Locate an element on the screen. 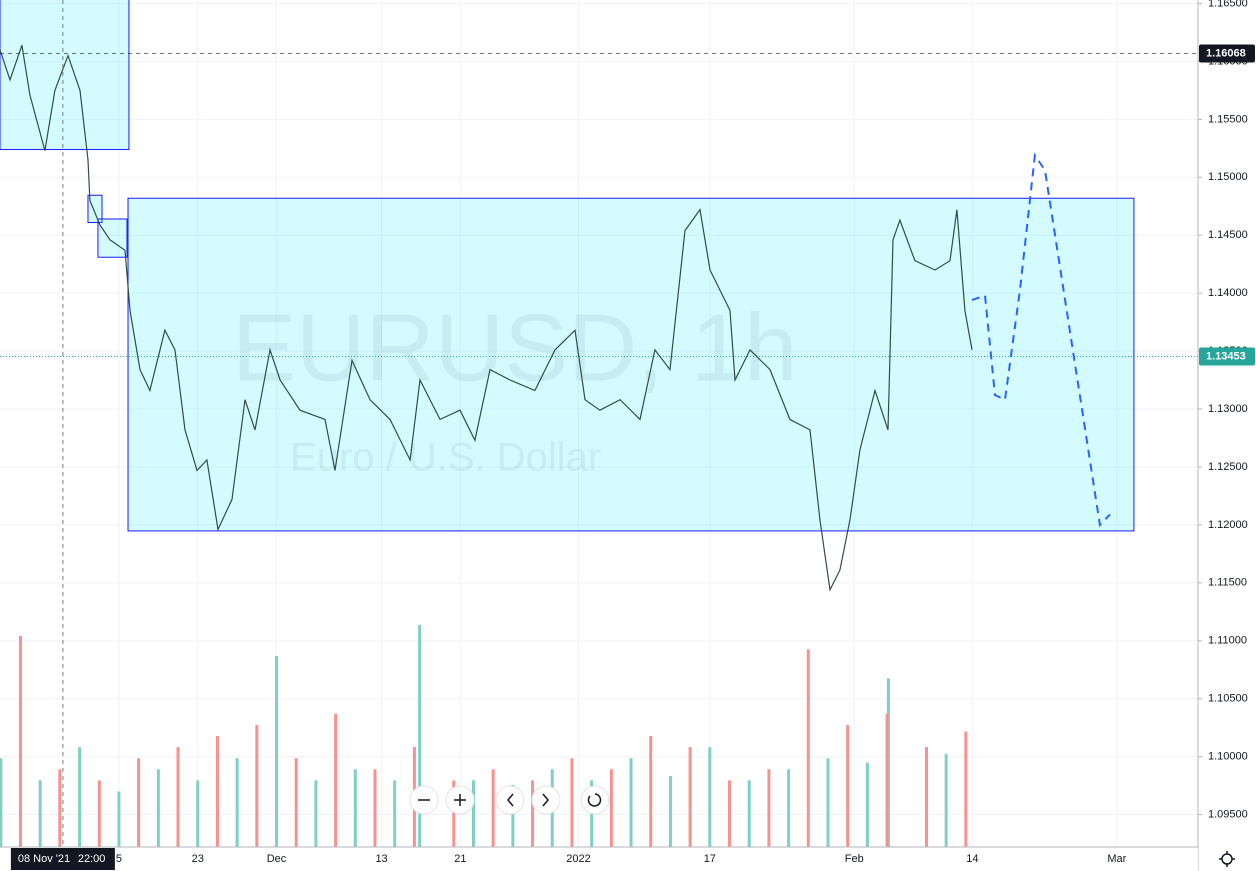 This screenshot has width=1256, height=871. reset-icon is located at coordinates (594, 800).